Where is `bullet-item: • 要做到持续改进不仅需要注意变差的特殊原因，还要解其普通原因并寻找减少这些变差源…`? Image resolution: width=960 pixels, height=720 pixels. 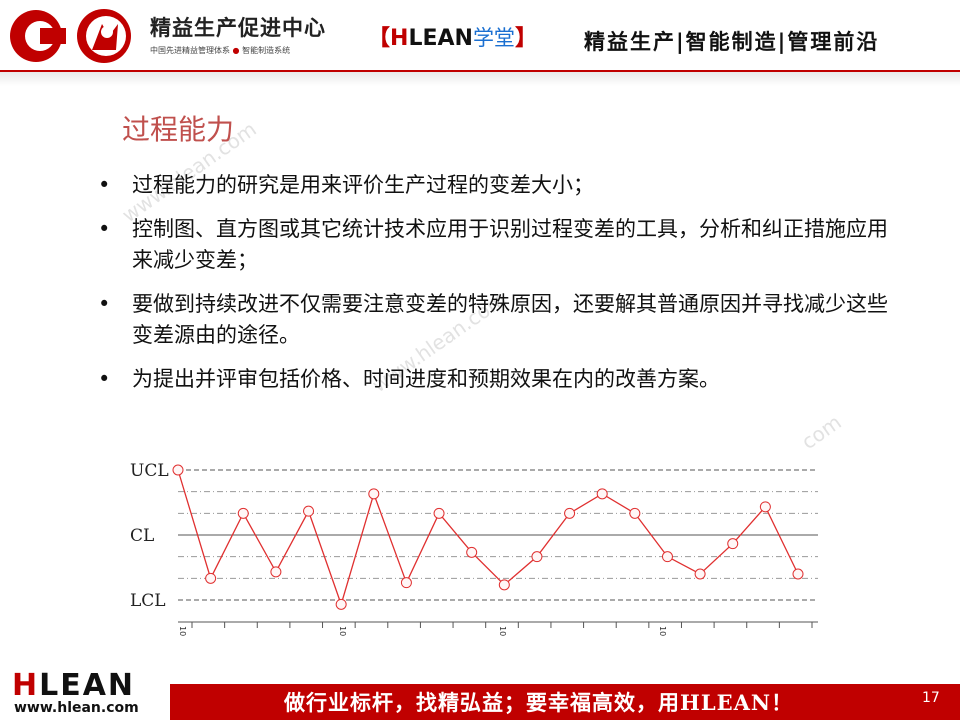 bullet-item: • 要做到持续改进不仅需要注意变差的特殊原因，还要解其普通原因并寻找减少这些变差源… is located at coordinates (494, 320).